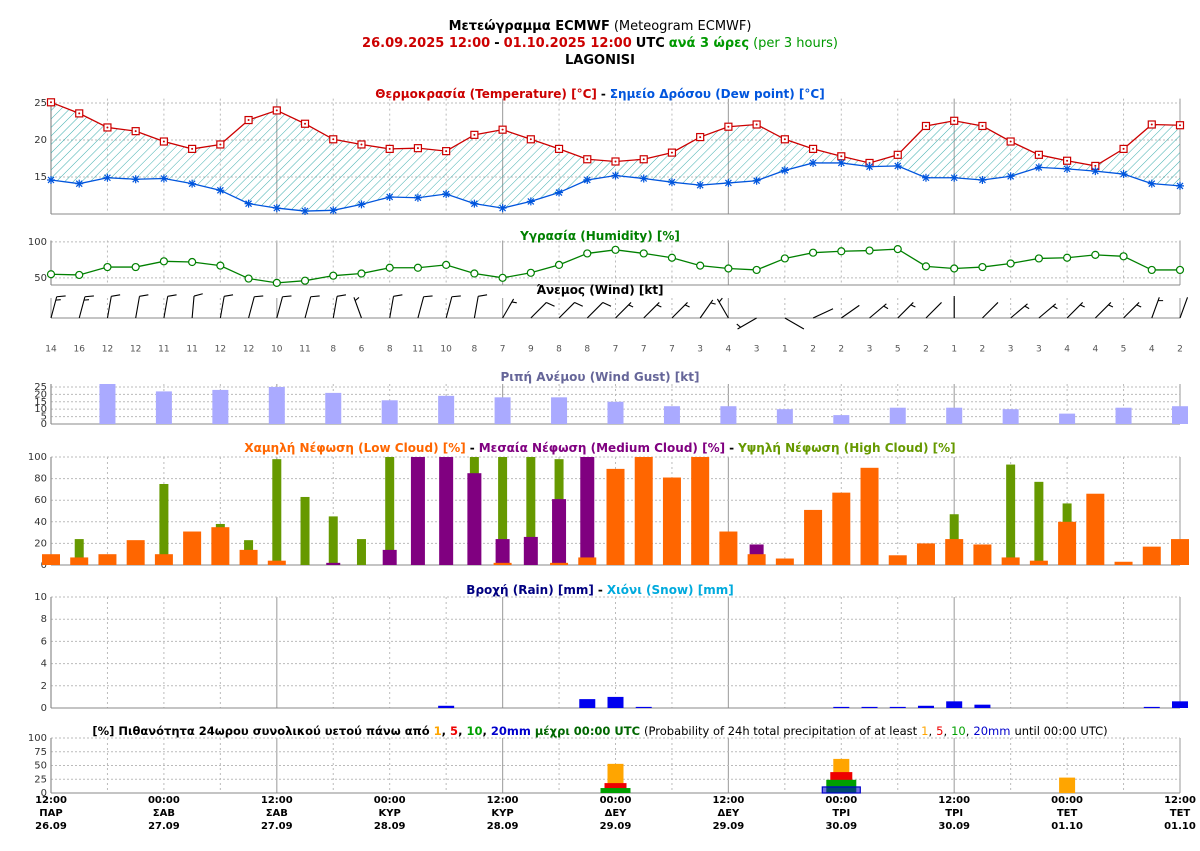 The width and height of the screenshot is (1200, 851). I want to click on wind-speed-label: 7, so click(672, 350).